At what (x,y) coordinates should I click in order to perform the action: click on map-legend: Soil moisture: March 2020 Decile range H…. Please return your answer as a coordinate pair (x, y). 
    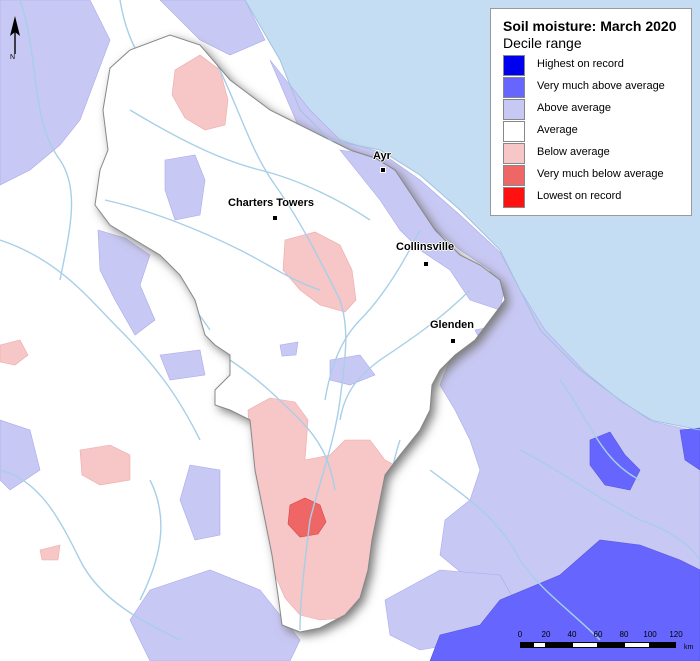
    Looking at the image, I should click on (591, 112).